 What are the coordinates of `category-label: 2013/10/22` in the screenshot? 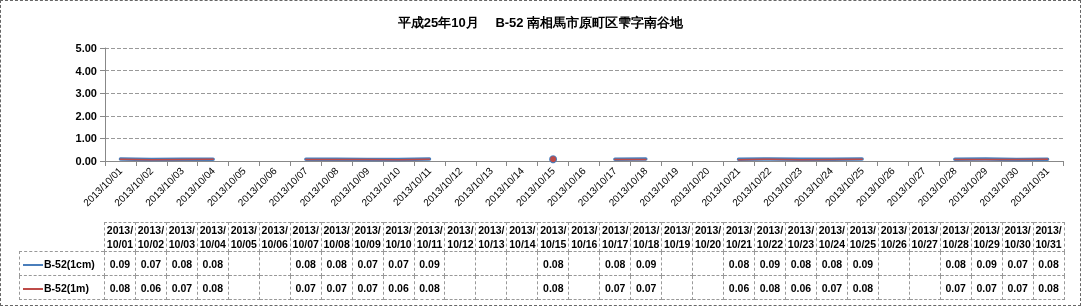 It's located at (770, 237).